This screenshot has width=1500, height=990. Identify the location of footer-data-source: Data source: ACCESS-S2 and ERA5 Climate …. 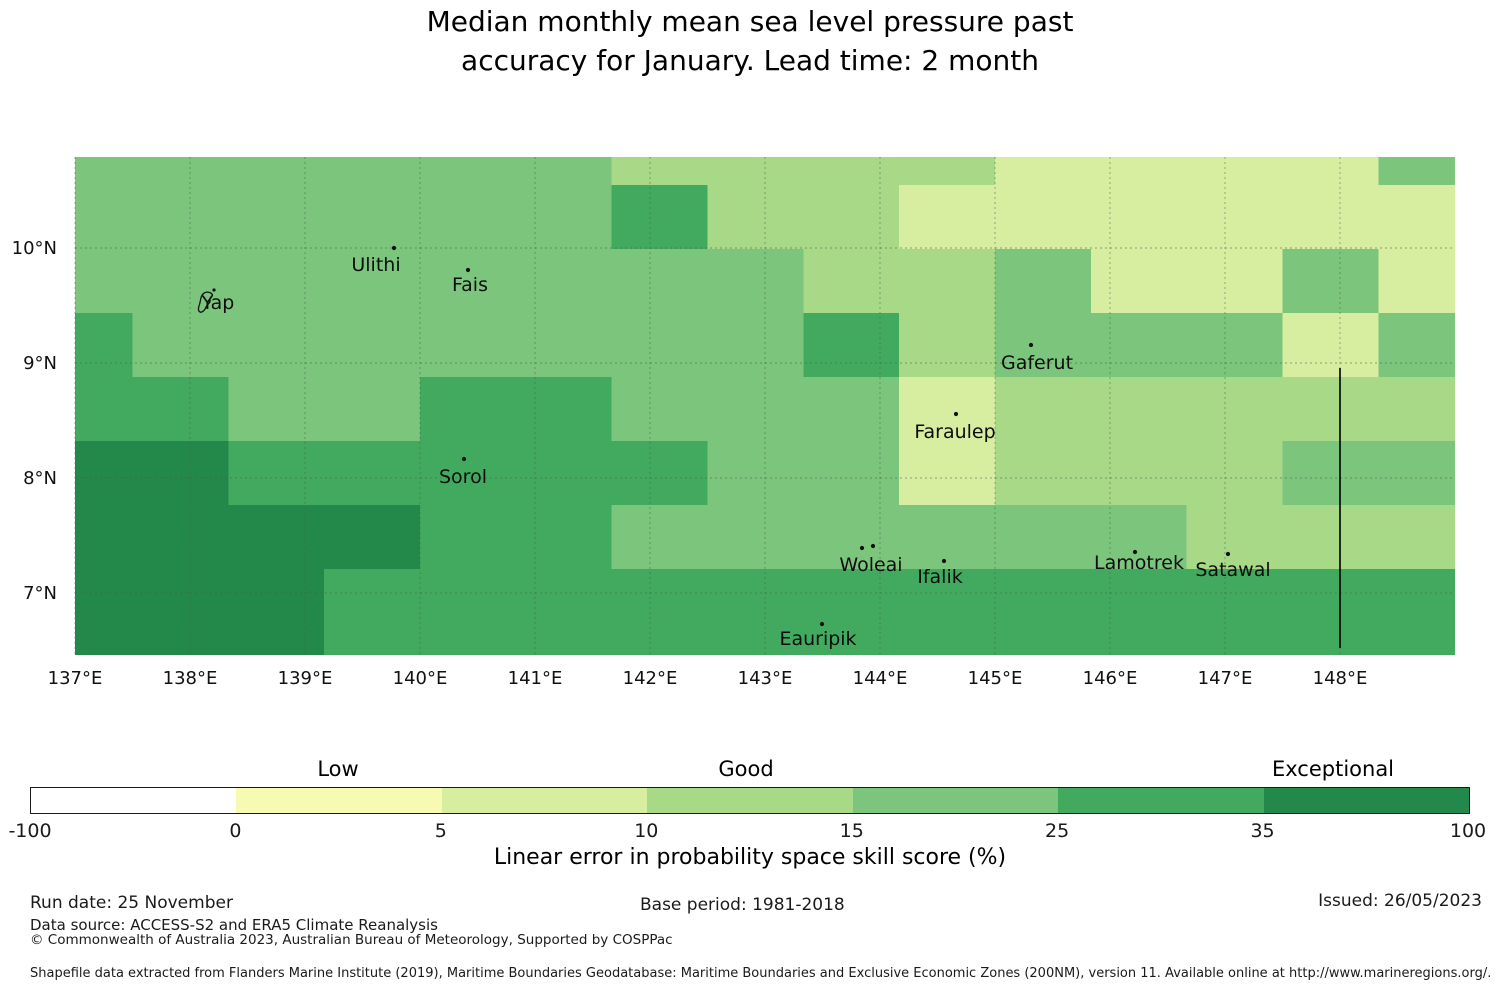
(234, 925).